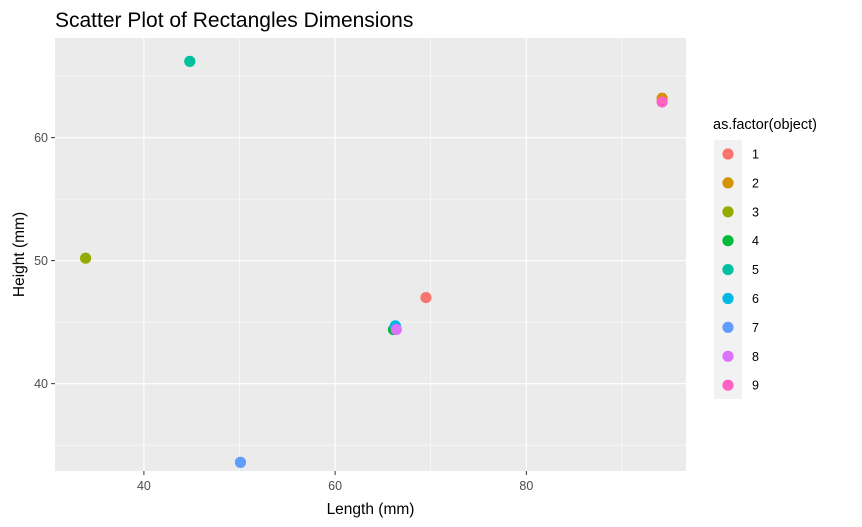 This screenshot has width=862, height=527. Describe the element at coordinates (765, 258) in the screenshot. I see `legend: as.factor(object) 1 2 3 4 5 6 7 8 9` at that location.